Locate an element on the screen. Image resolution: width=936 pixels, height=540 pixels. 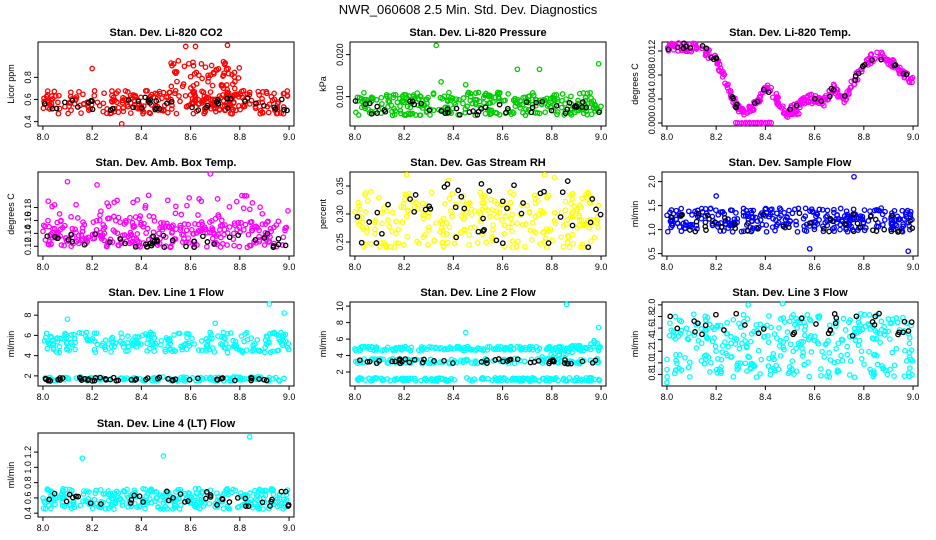
y-tick-label: 0.4 is located at coordinates (28, 513).